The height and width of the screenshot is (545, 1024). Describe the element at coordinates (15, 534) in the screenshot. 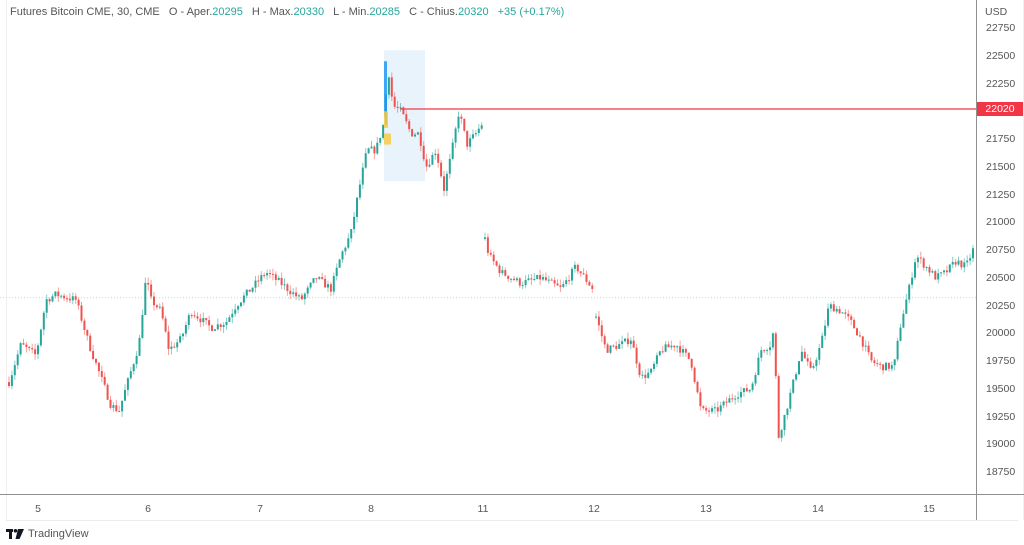

I see `tradingview-logo-icon` at that location.